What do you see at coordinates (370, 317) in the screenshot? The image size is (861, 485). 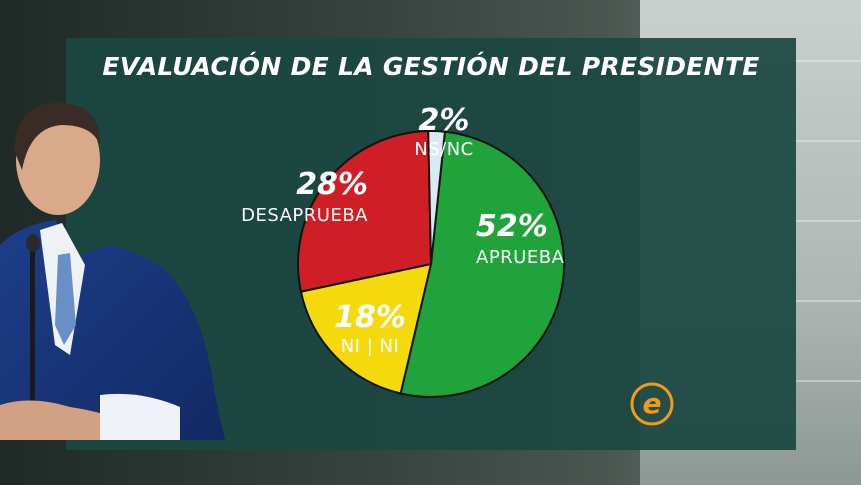 I see `slice-percent-ni-ni: 18%` at bounding box center [370, 317].